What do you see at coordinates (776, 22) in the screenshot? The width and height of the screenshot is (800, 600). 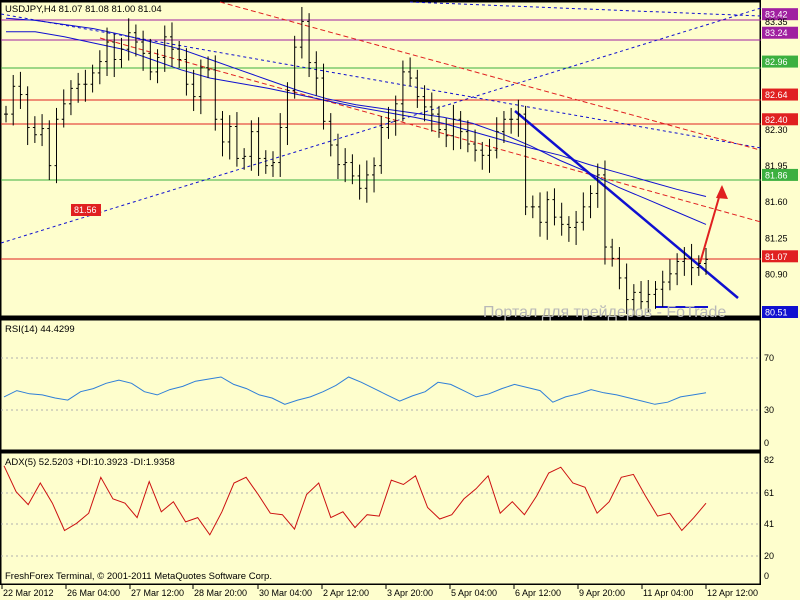 I see `price-axis-label: 83.35` at bounding box center [776, 22].